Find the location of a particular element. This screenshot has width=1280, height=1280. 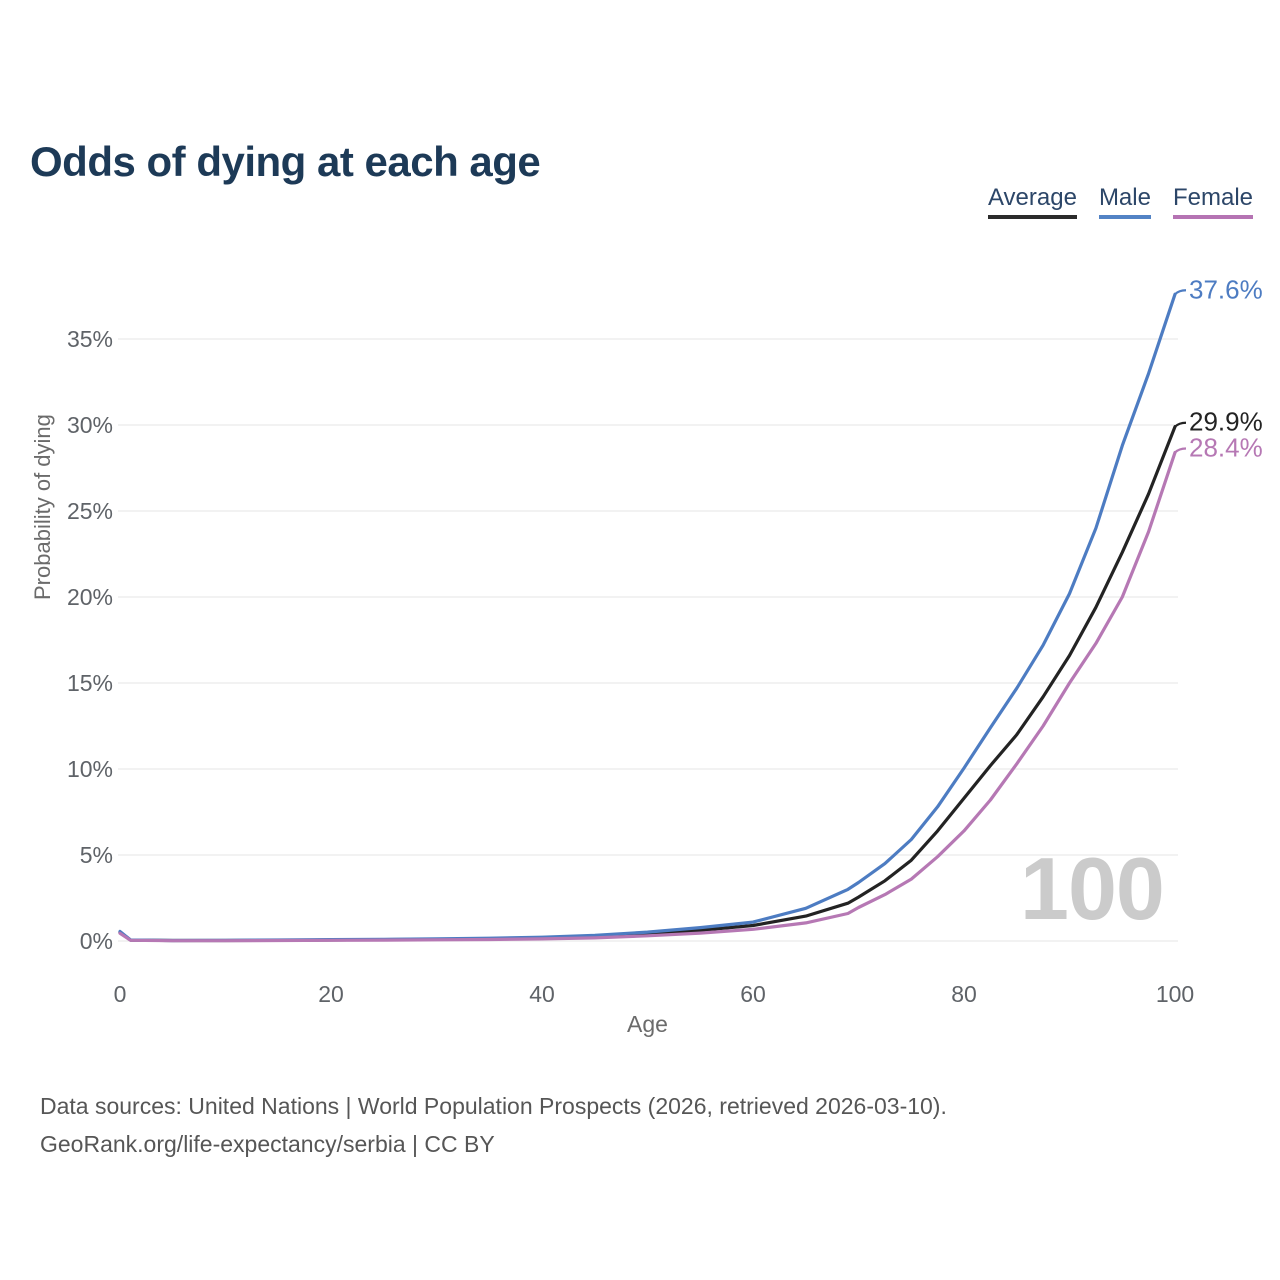

y-tick-label: 10% is located at coordinates (90, 769).